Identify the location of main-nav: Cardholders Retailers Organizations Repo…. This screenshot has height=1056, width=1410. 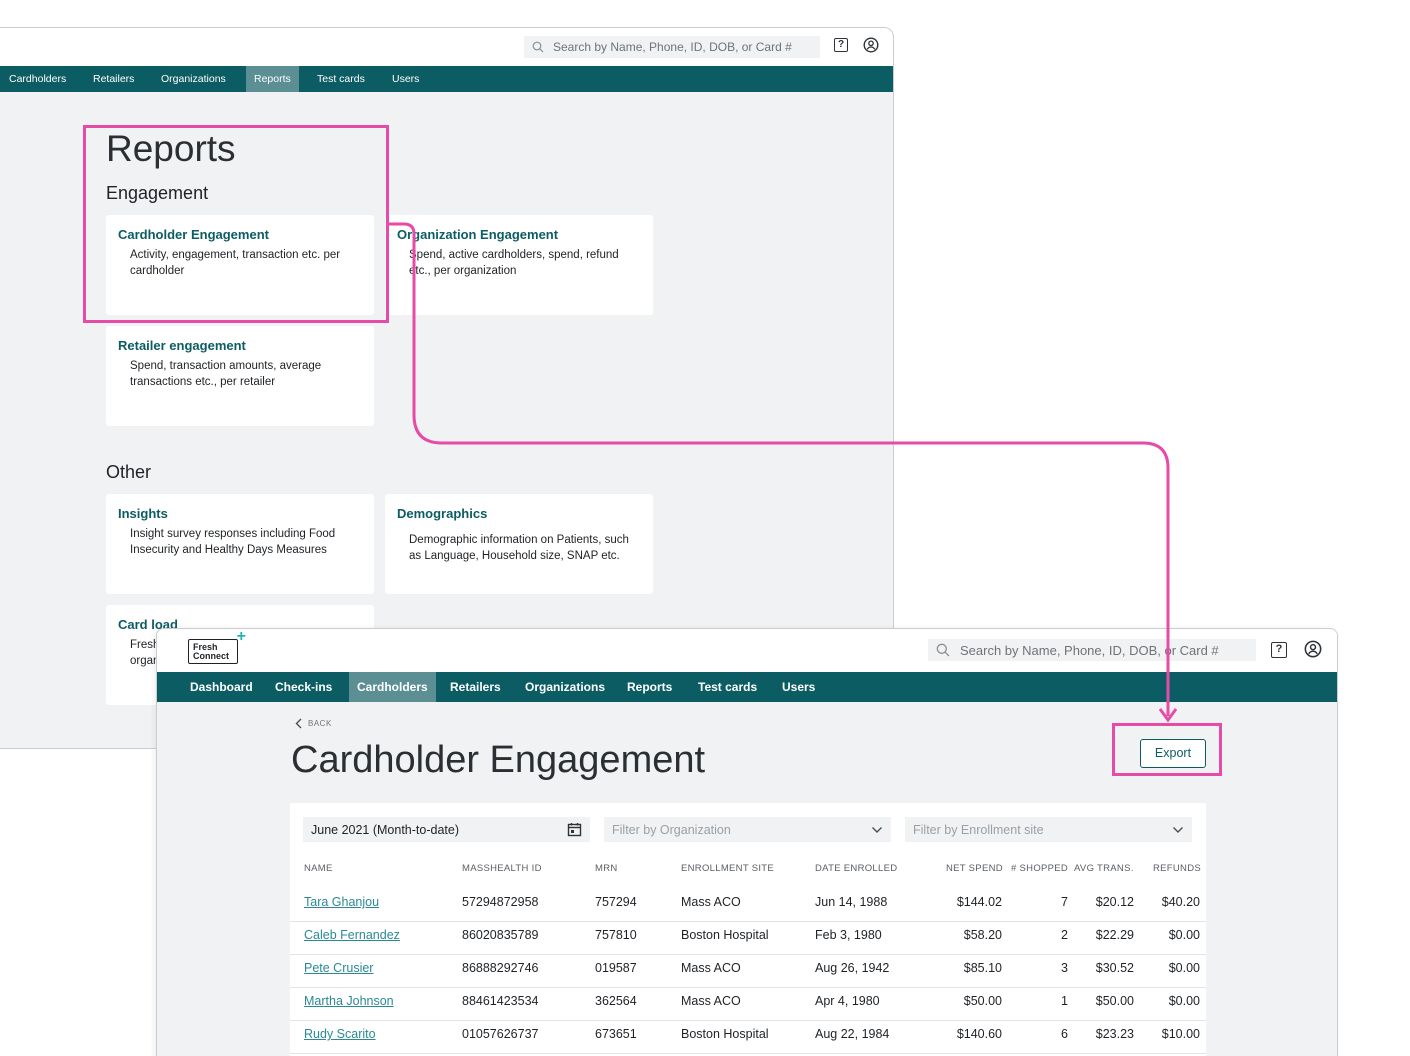
(446, 79).